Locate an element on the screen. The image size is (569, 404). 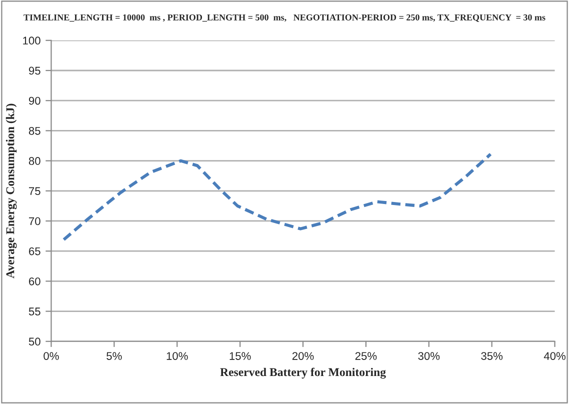
x-tick-label: 15% is located at coordinates (240, 356).